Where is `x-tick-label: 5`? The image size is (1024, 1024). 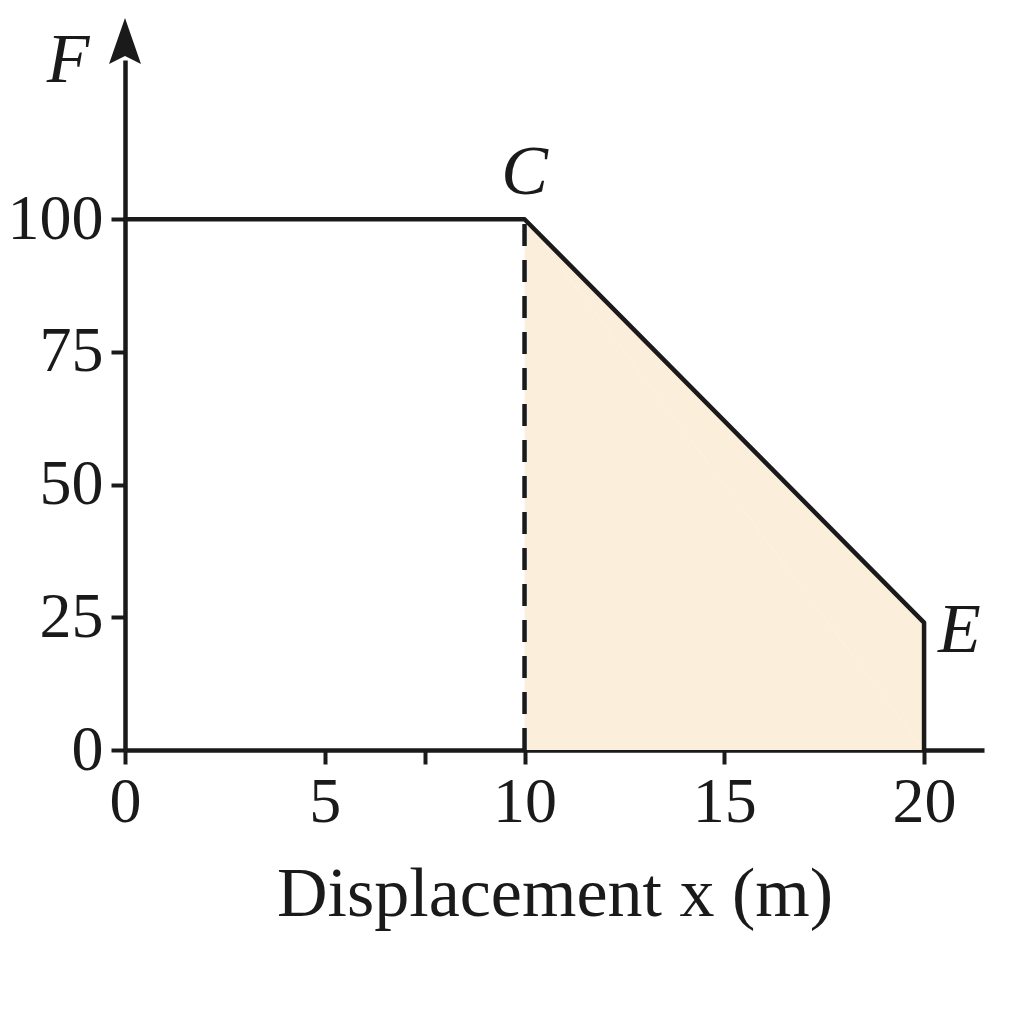 x-tick-label: 5 is located at coordinates (325, 800).